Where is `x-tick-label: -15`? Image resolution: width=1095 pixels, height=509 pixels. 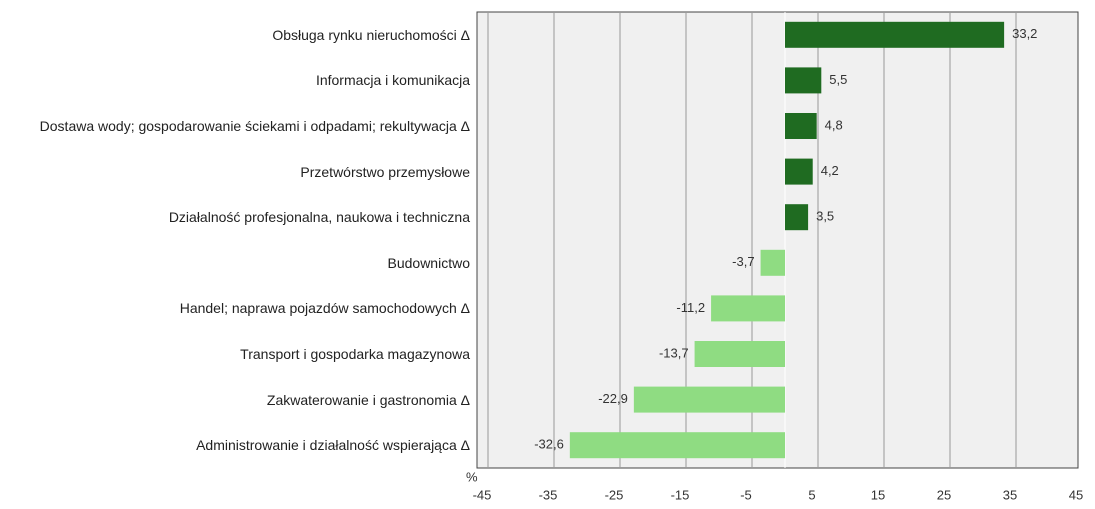 x-tick-label: -15 is located at coordinates (680, 494).